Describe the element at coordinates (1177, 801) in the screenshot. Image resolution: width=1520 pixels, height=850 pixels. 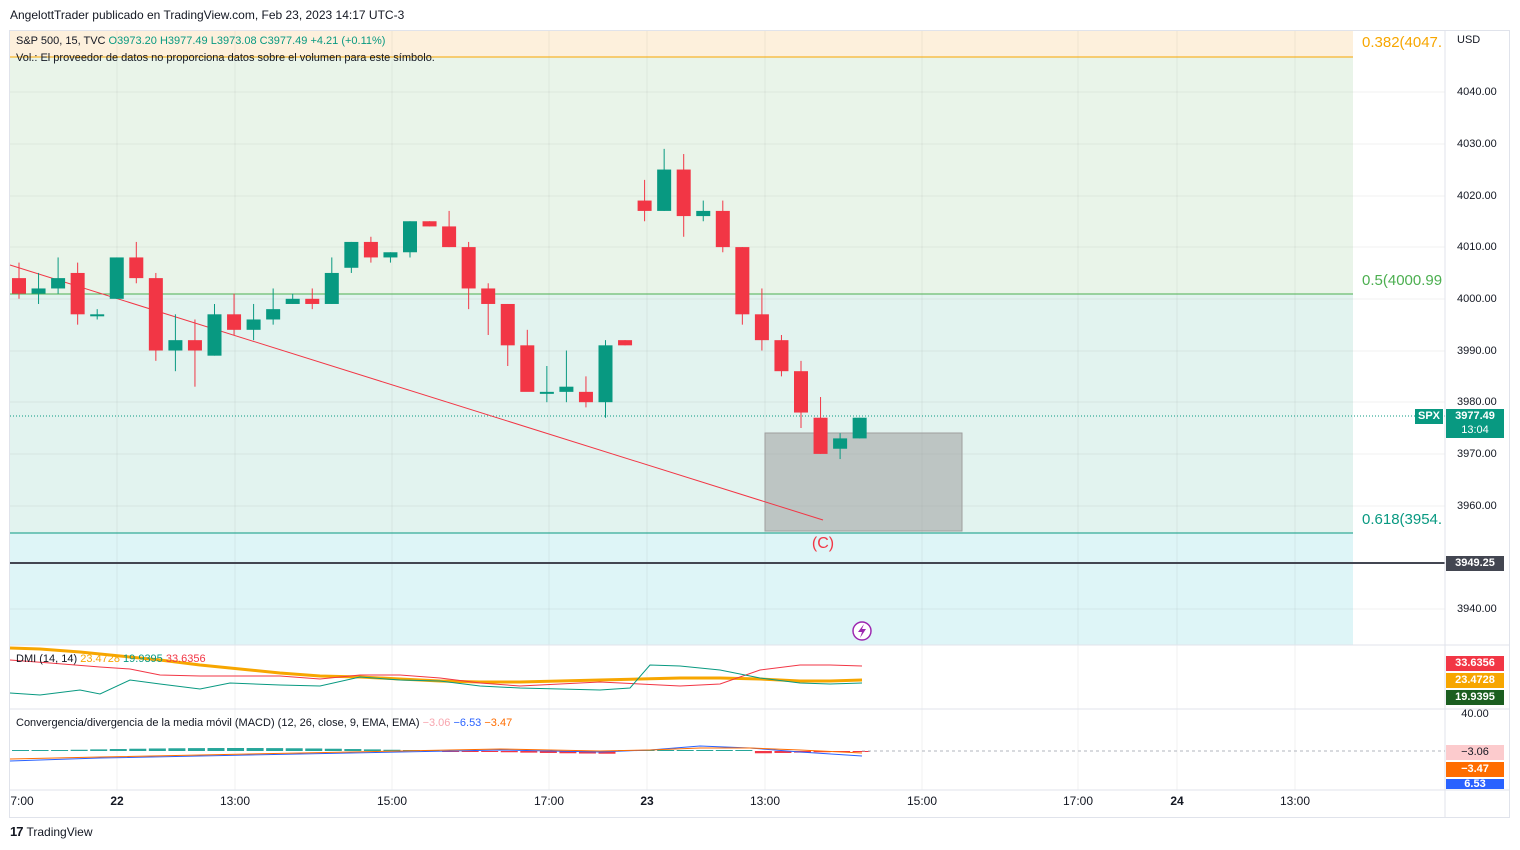
I see `time-tick: 24` at that location.